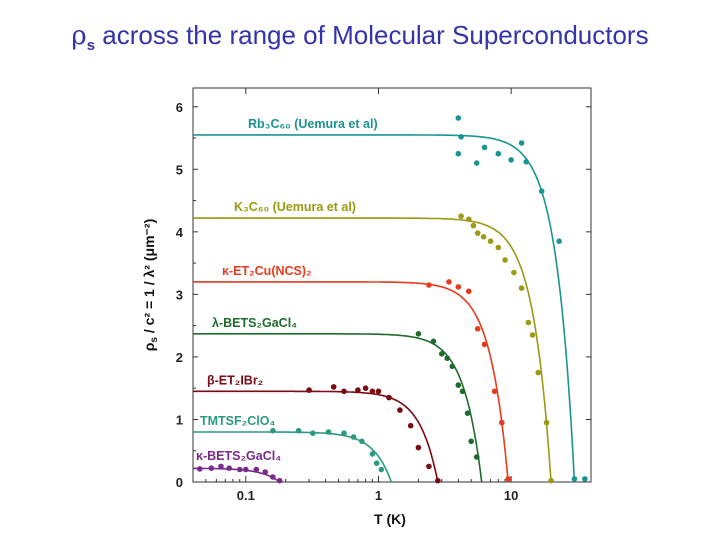  I want to click on x-axis-title: T (K), so click(390, 519).